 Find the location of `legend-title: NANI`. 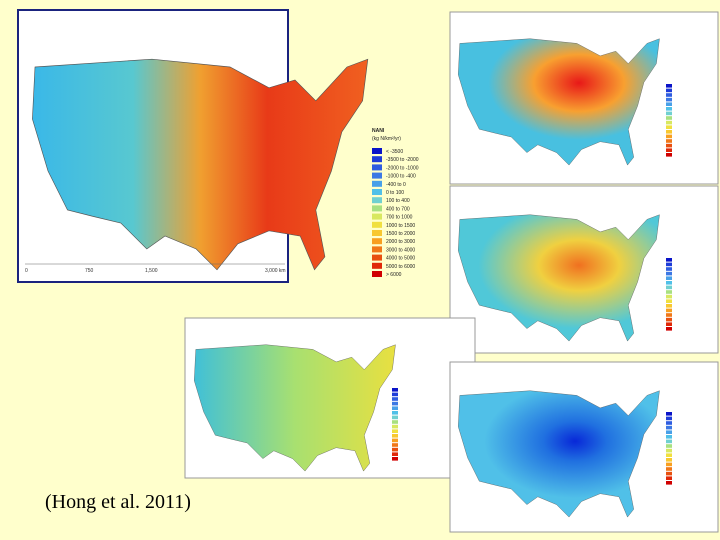

legend-title: NANI is located at coordinates (378, 131).